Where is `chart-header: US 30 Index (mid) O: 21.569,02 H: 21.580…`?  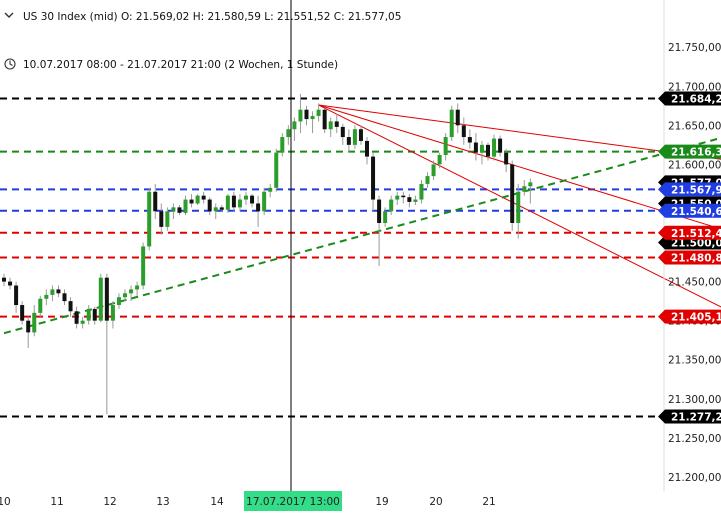
chart-header: US 30 Index (mid) O: 21.569,02 H: 21.580… is located at coordinates (202, 41).